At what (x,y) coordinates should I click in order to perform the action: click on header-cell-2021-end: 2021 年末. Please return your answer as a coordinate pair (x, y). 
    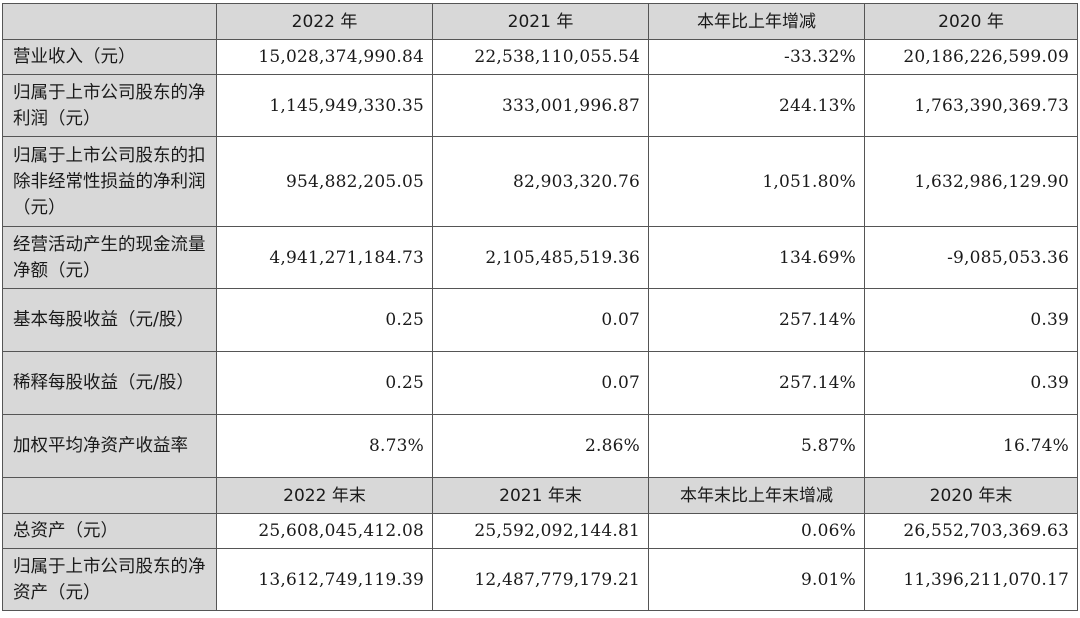
    Looking at the image, I should click on (540, 495).